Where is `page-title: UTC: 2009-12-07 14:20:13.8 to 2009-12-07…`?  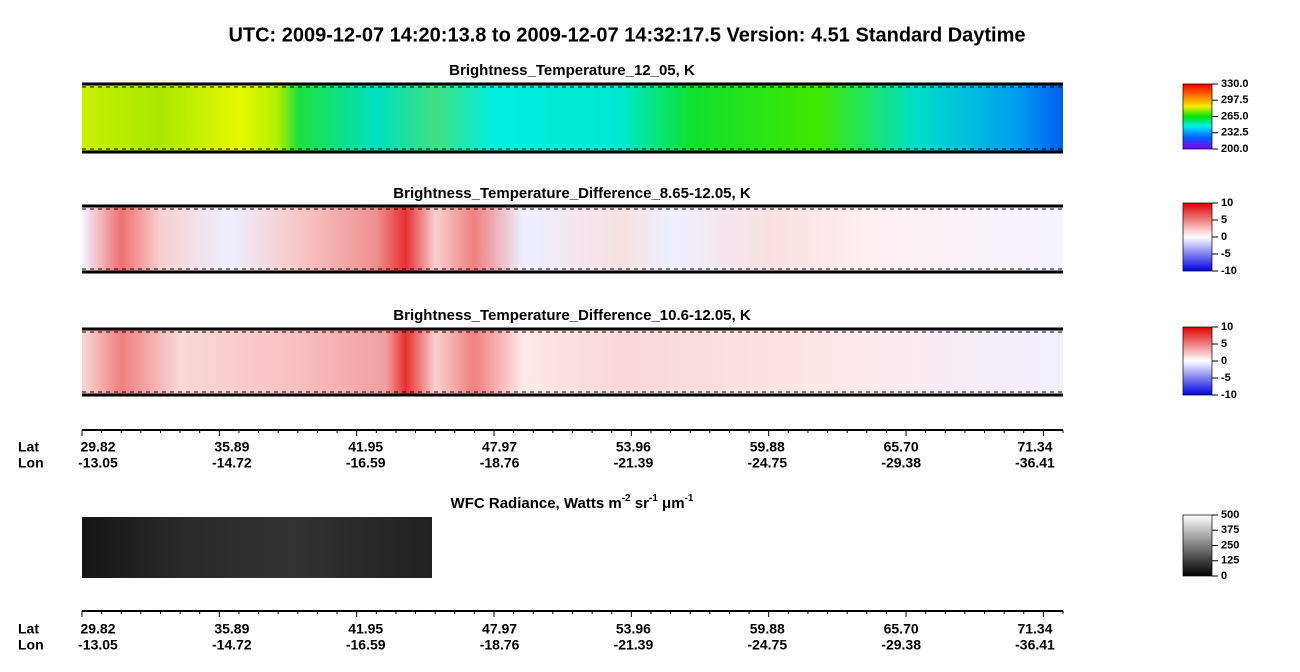 page-title: UTC: 2009-12-07 14:20:13.8 to 2009-12-07… is located at coordinates (626, 35).